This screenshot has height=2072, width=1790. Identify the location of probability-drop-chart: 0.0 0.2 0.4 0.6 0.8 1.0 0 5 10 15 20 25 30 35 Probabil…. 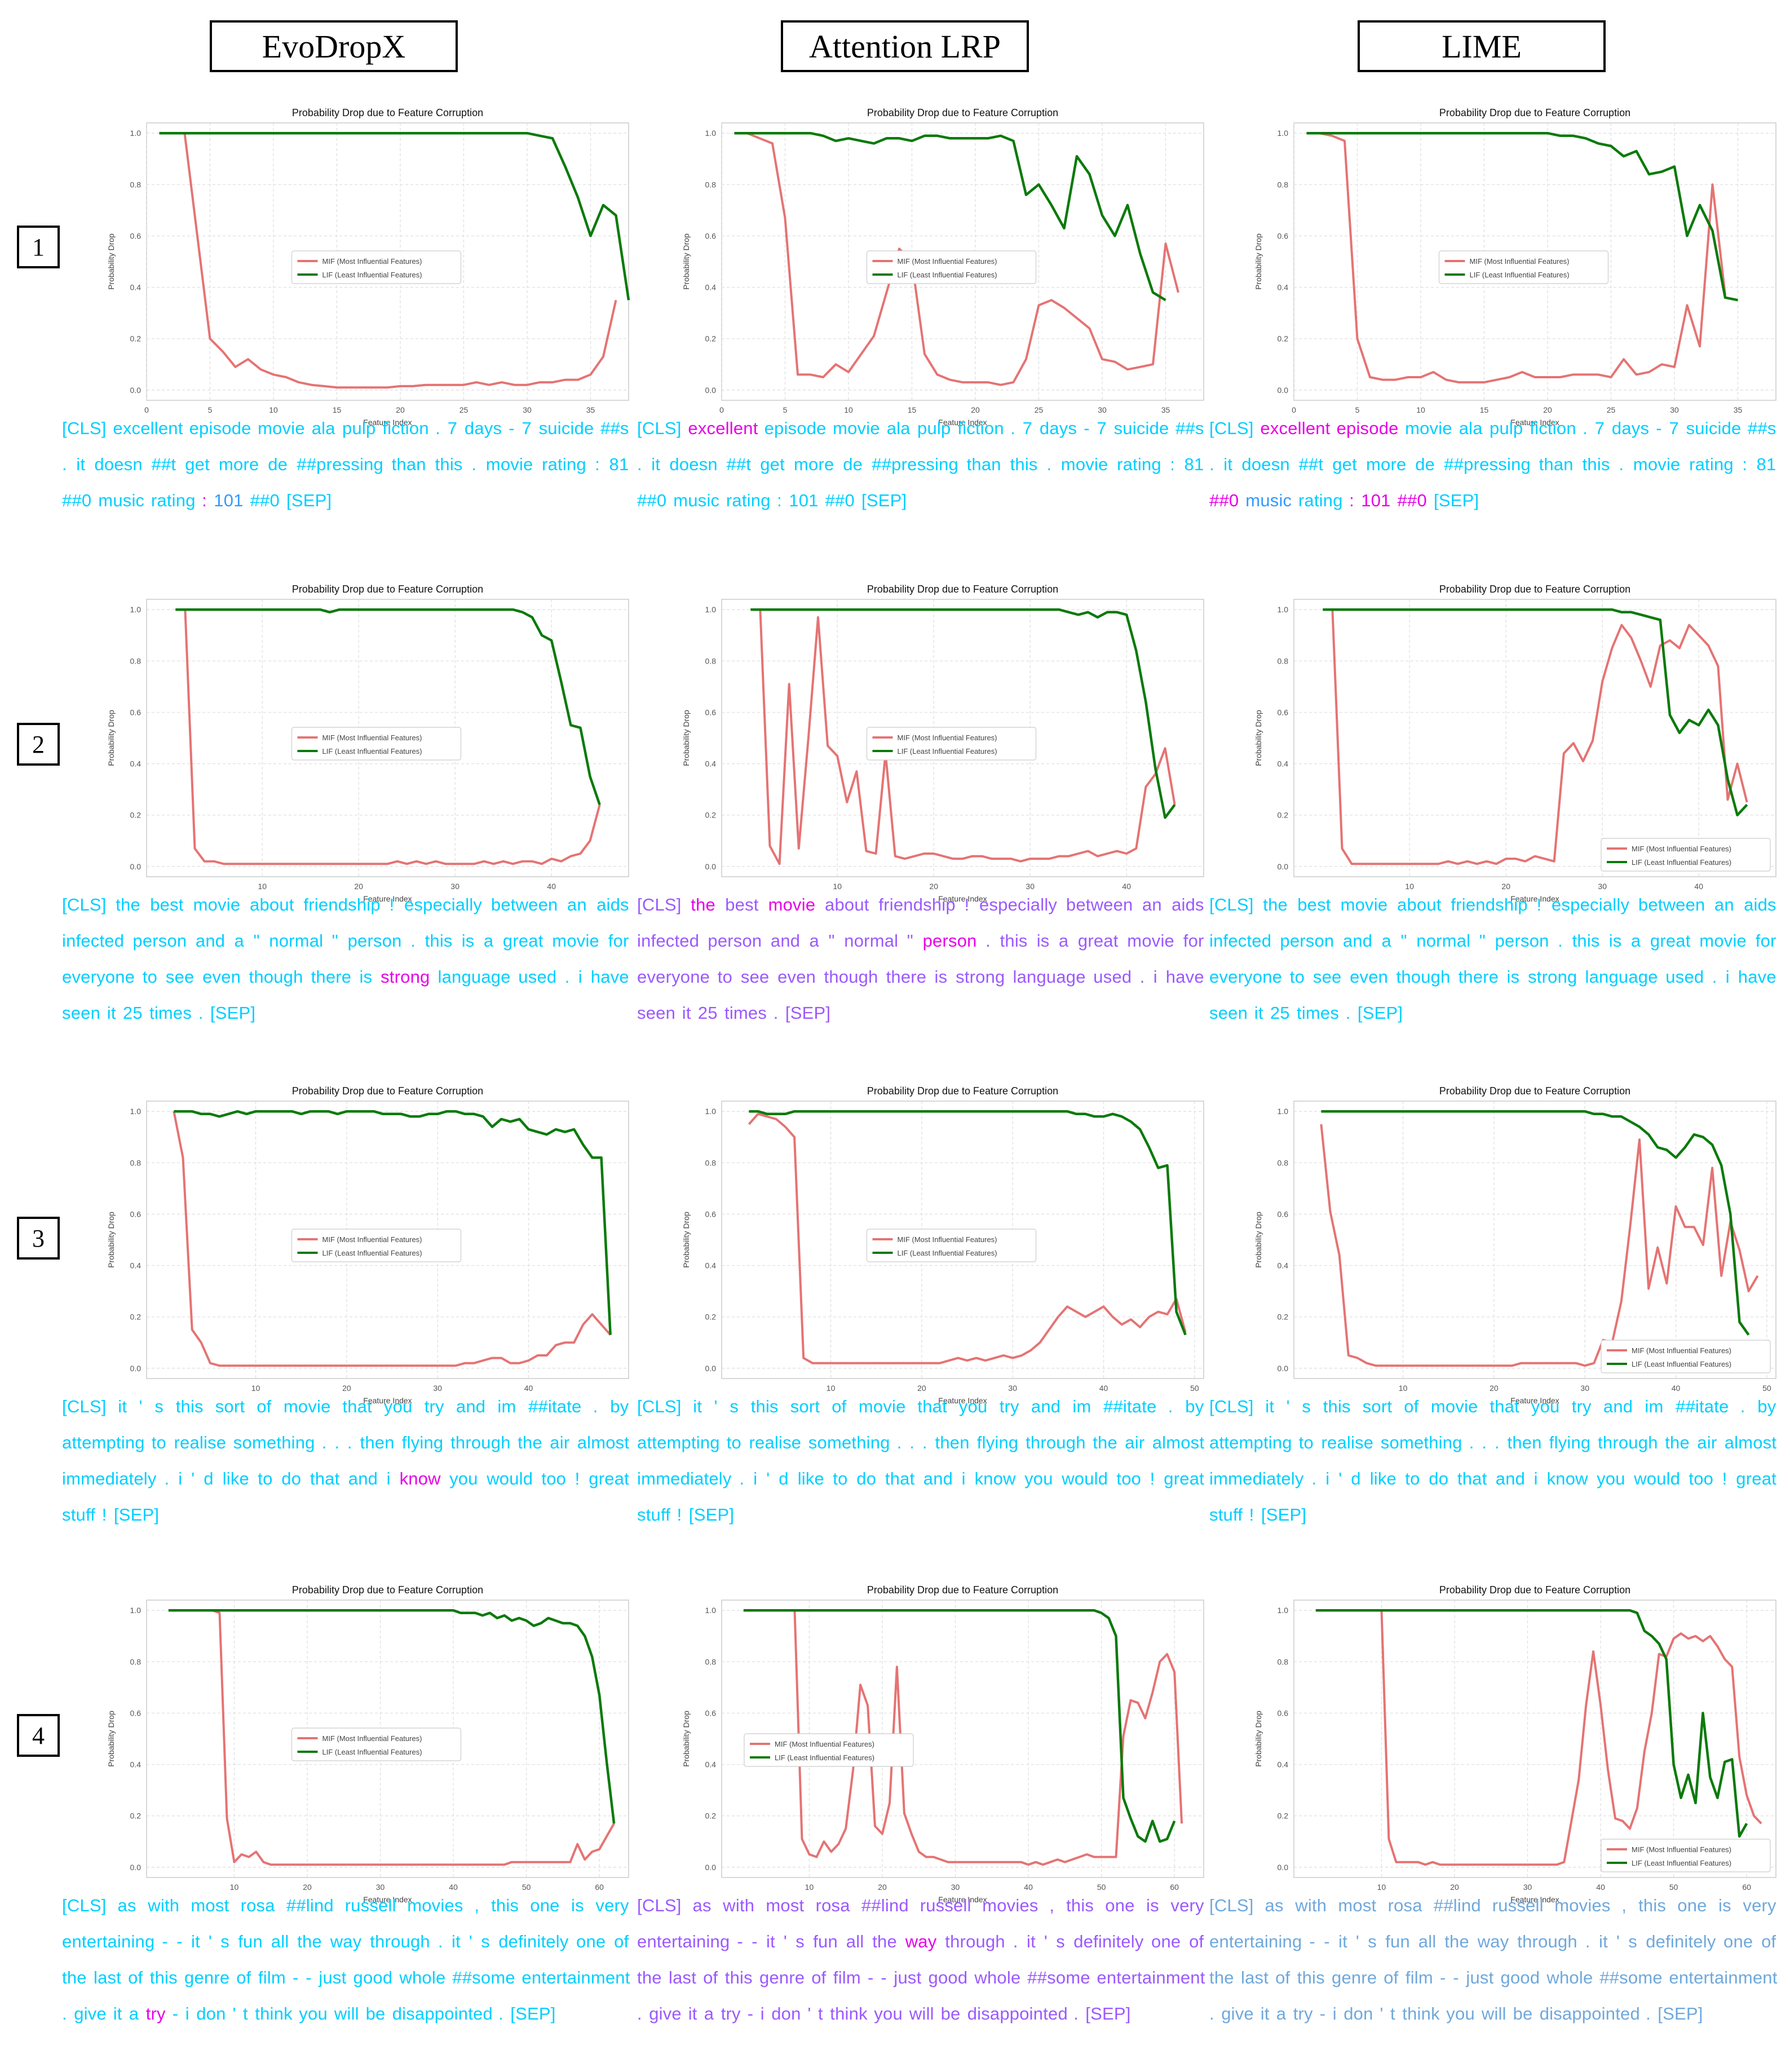
(1515, 267).